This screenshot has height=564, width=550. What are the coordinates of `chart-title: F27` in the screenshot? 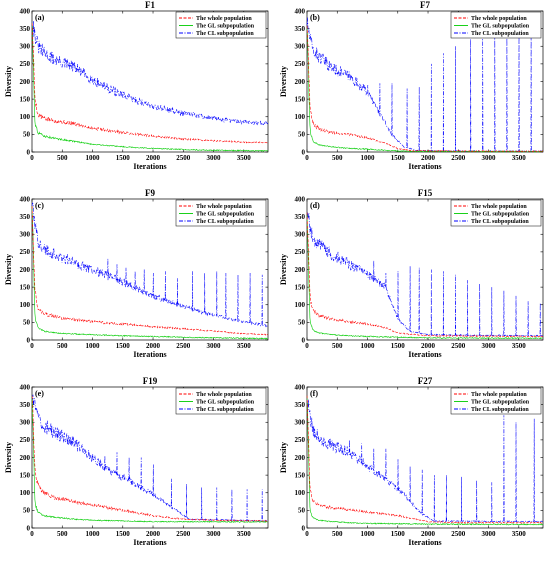 It's located at (425, 381).